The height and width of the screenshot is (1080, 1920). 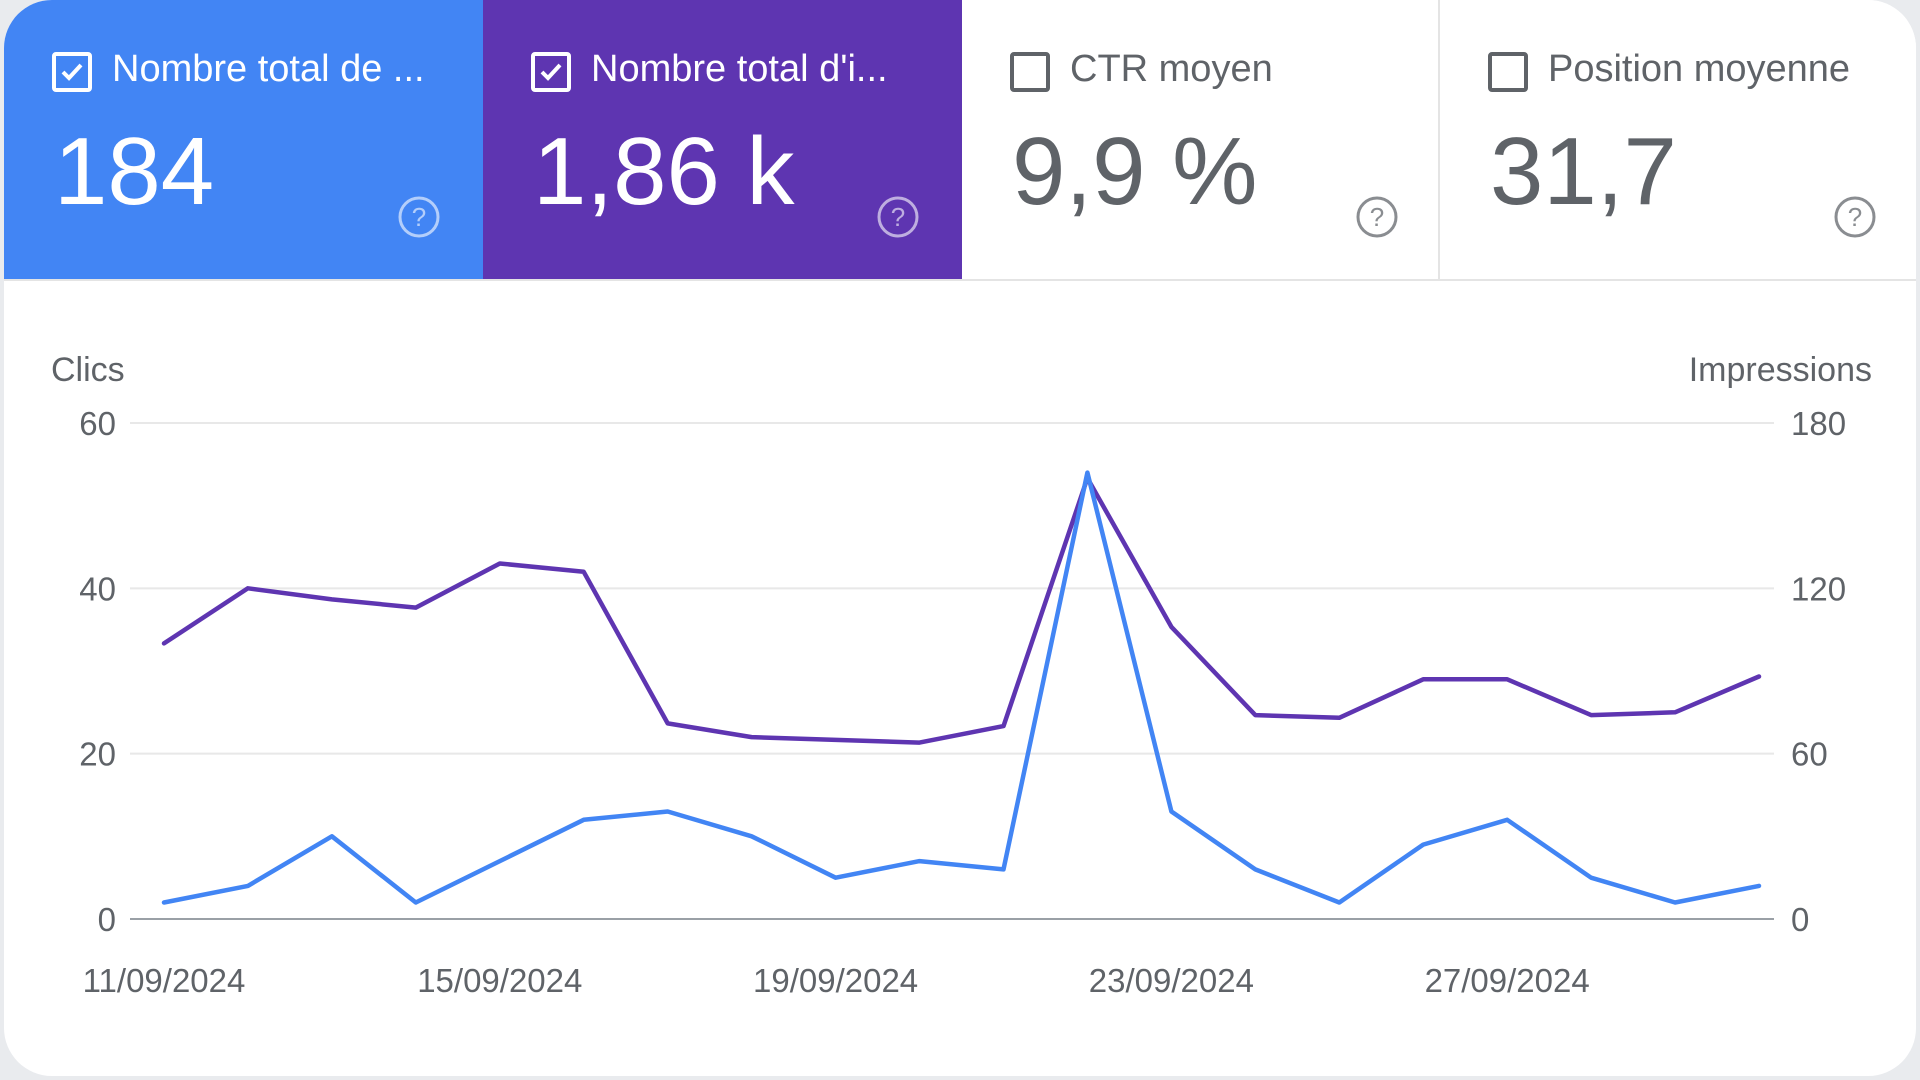 I want to click on y-right-tick-label: 0, so click(x=1800, y=919).